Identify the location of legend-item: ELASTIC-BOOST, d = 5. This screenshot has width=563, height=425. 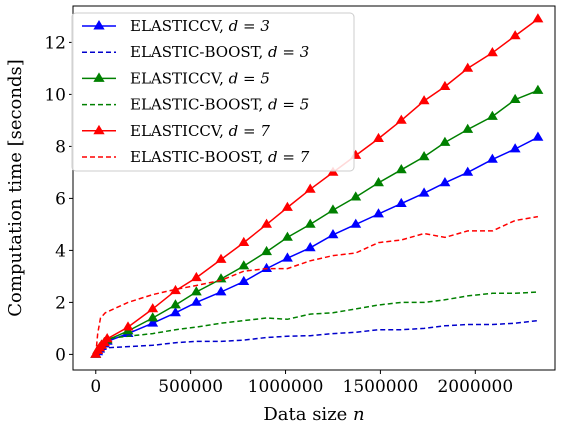
(195, 105).